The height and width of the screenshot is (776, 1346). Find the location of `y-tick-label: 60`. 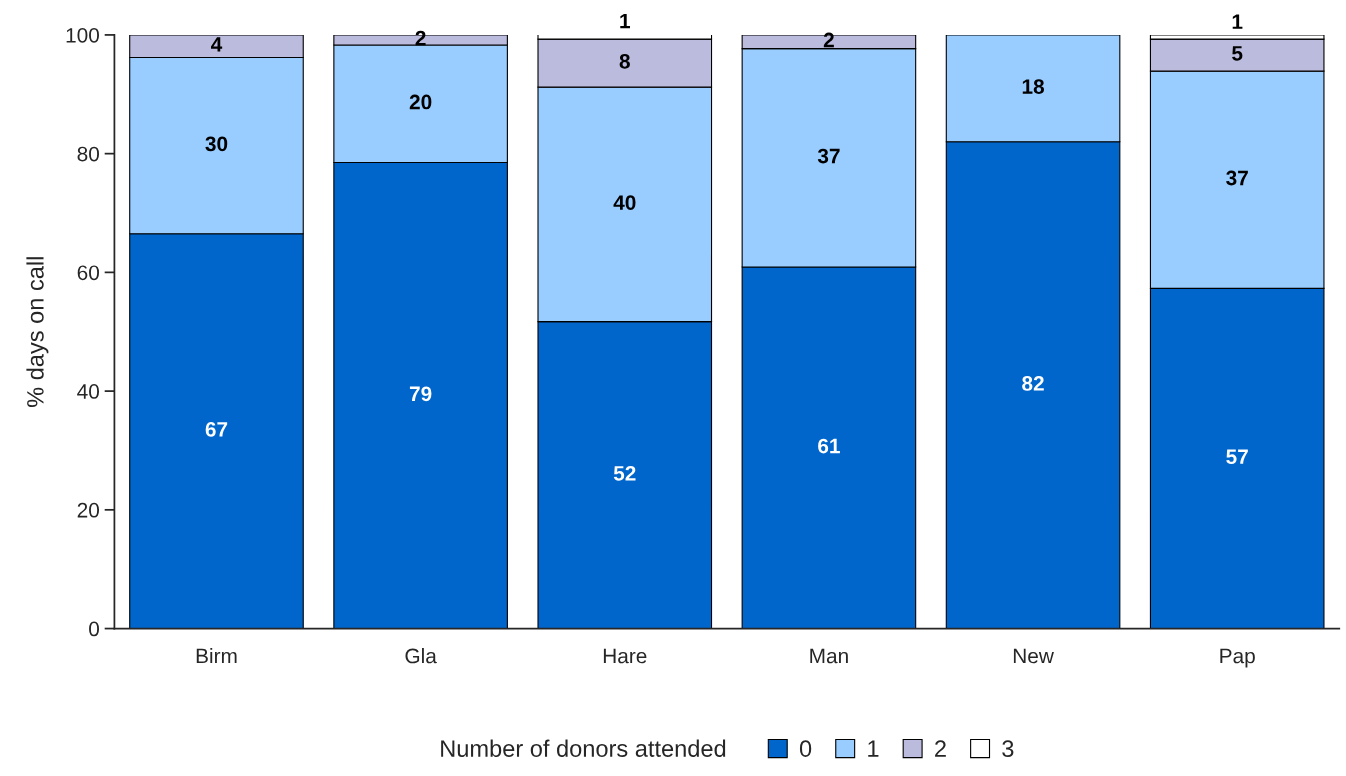

y-tick-label: 60 is located at coordinates (88, 273).